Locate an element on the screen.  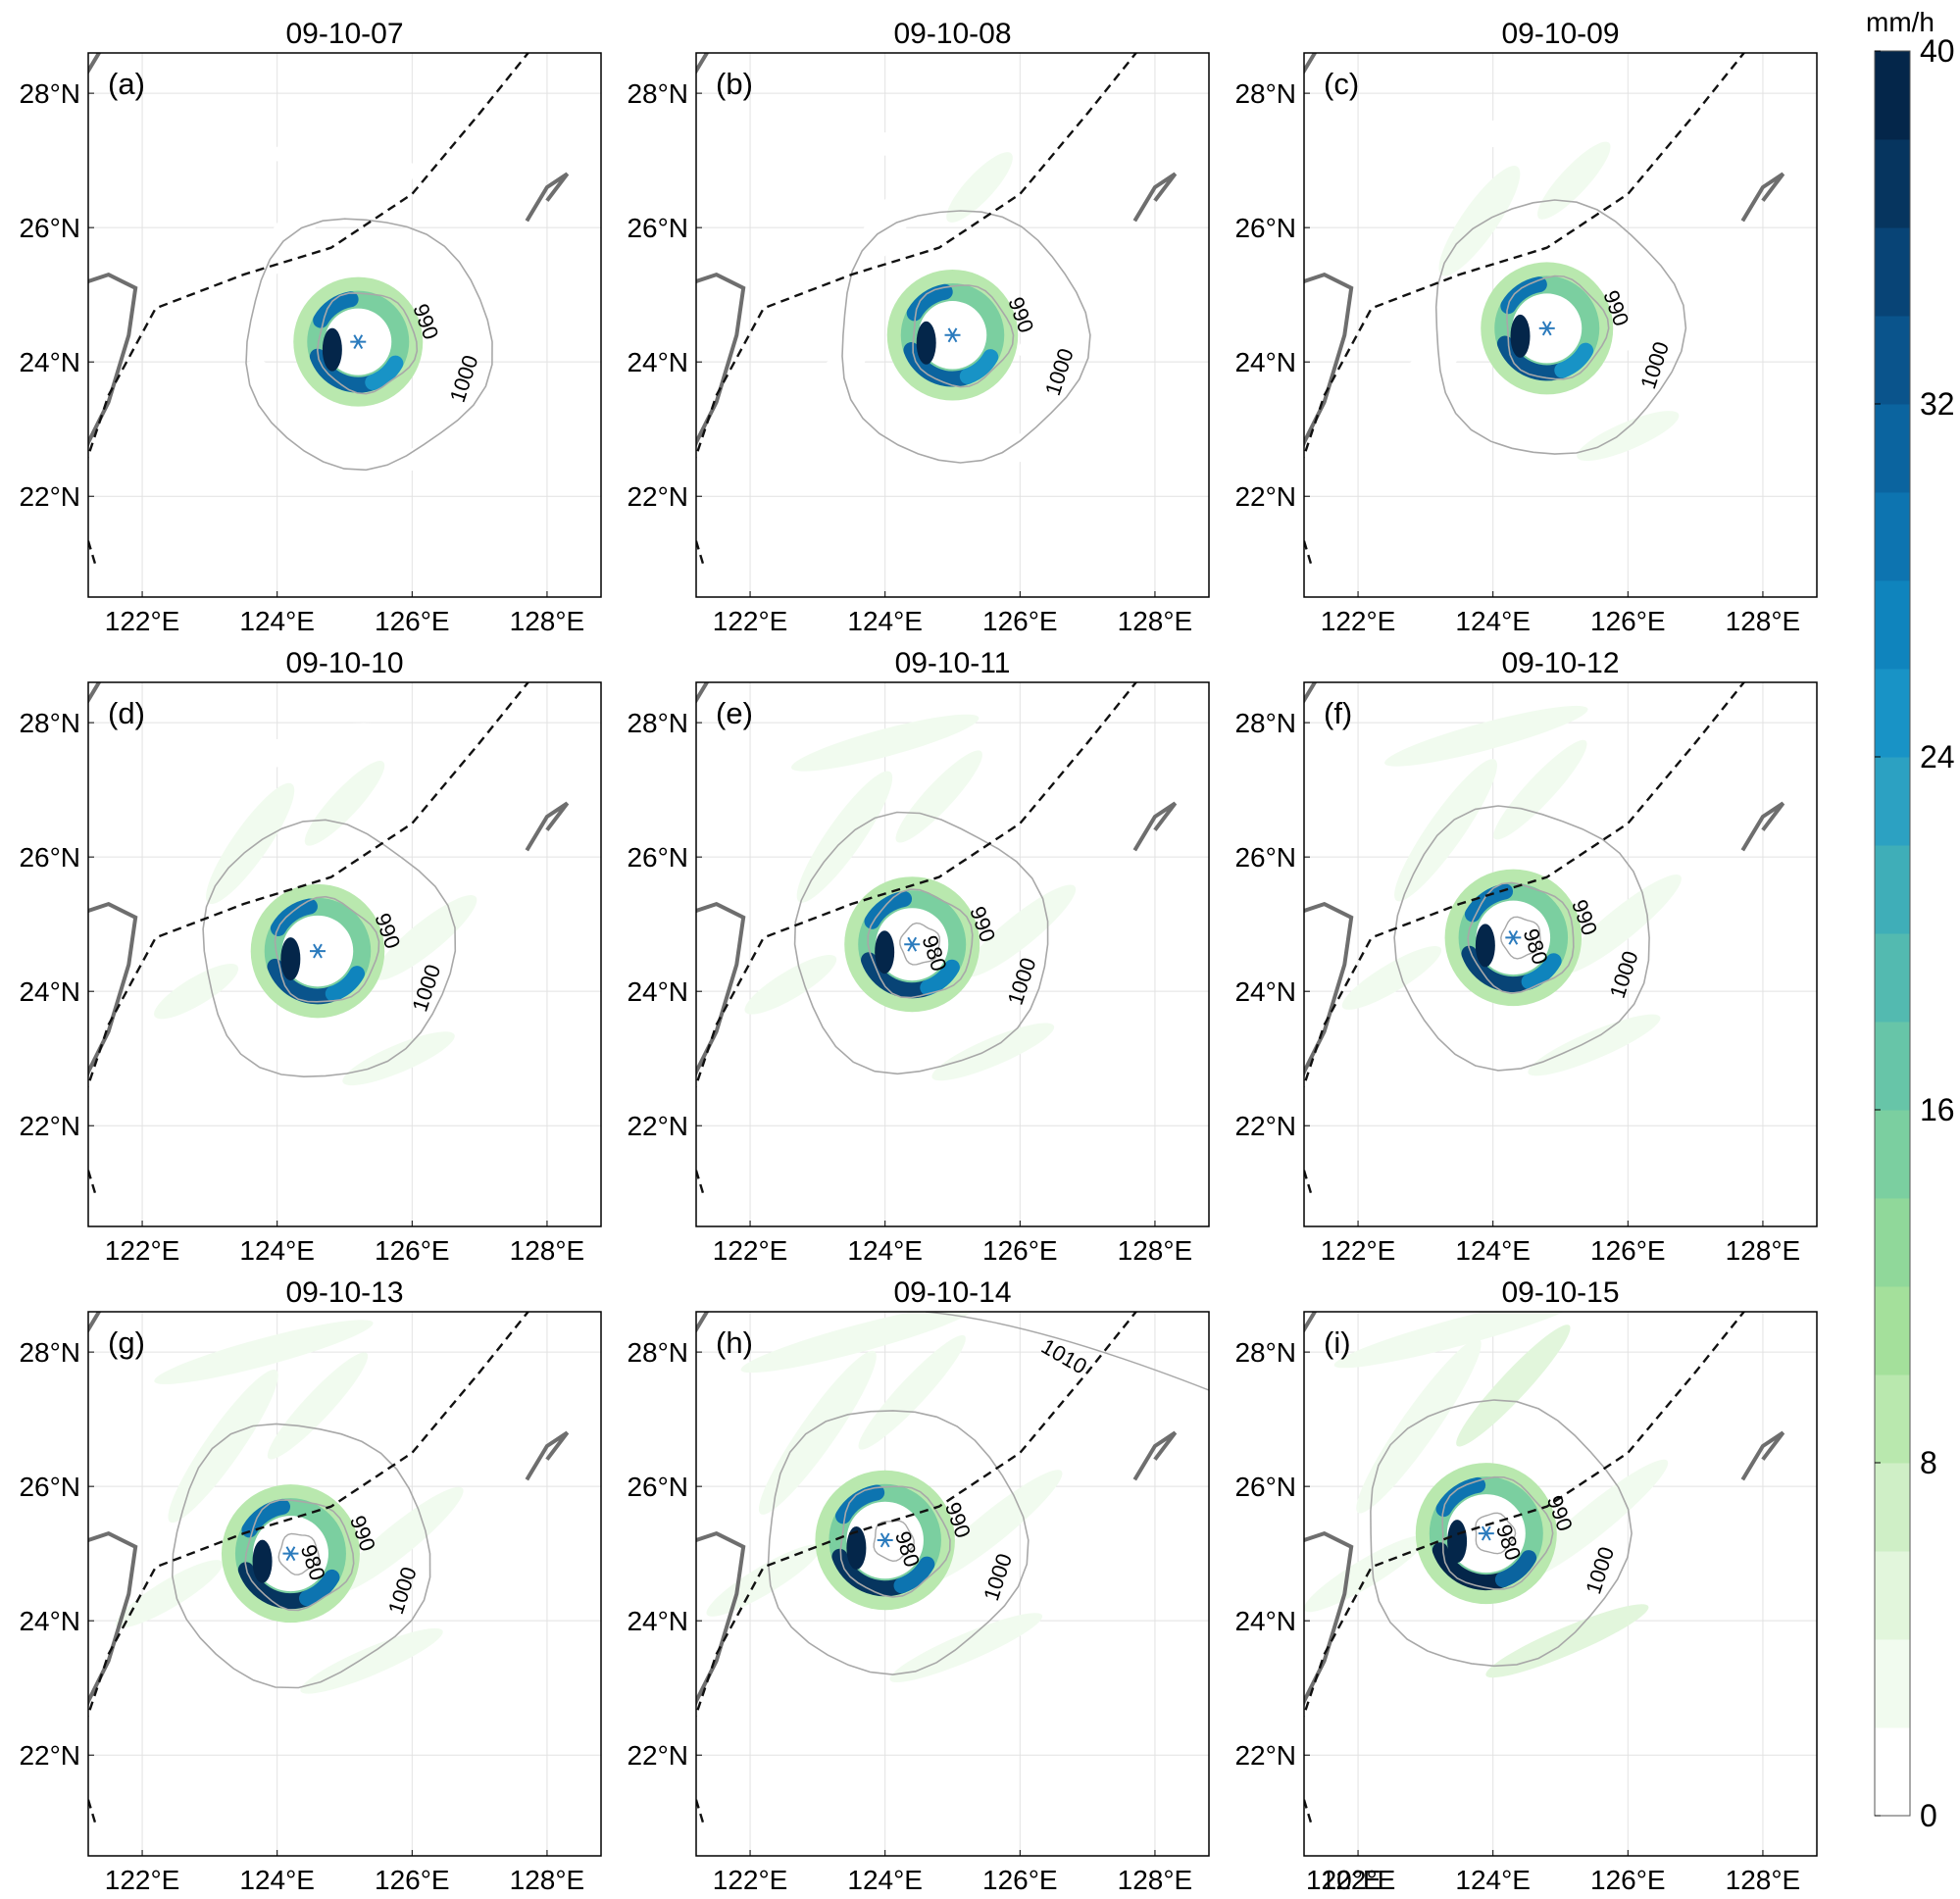
panel-title: 09-10-12 is located at coordinates (1560, 663).